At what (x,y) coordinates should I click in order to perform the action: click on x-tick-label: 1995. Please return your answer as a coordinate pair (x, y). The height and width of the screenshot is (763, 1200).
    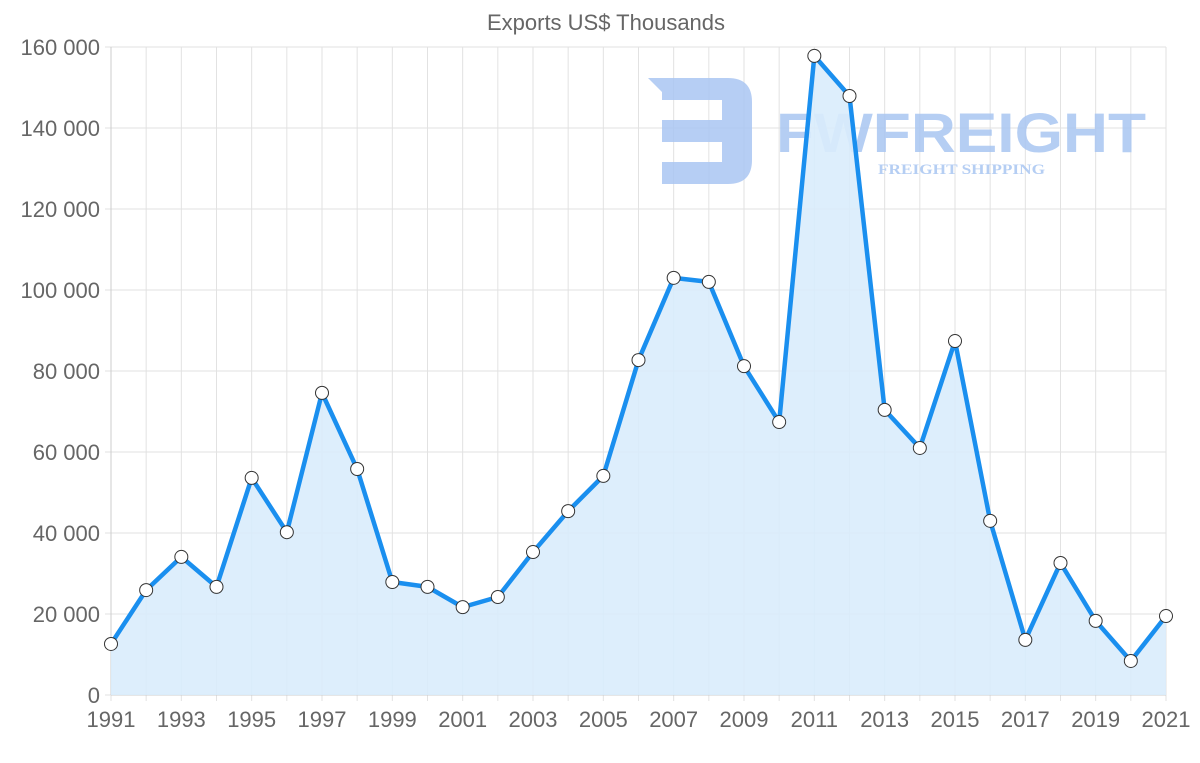
    Looking at the image, I should click on (251, 719).